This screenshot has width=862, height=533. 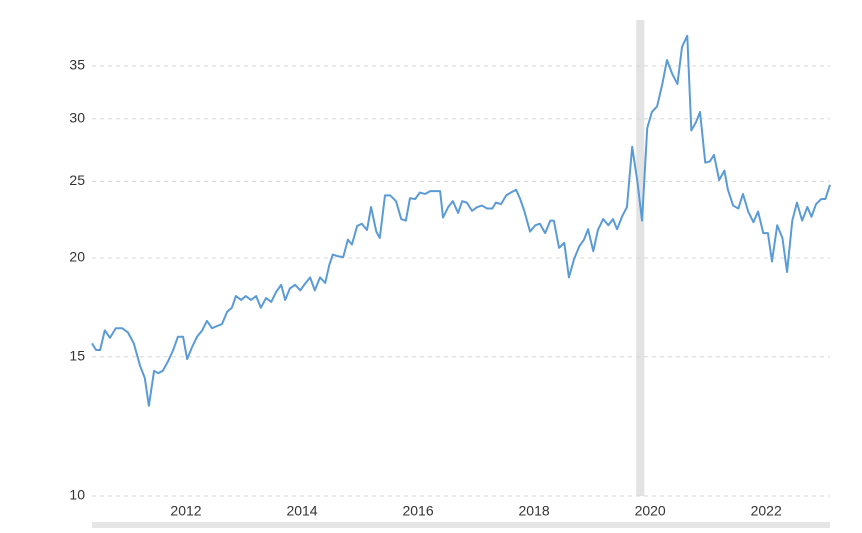 I want to click on y-tick-label: 20, so click(x=77, y=257).